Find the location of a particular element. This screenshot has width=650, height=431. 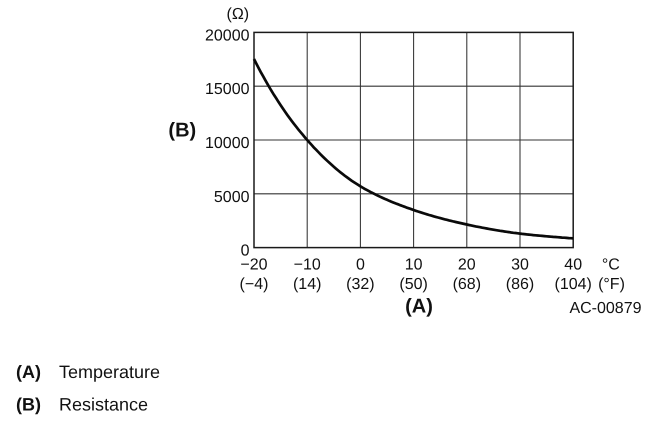

svg-text: Resistance is located at coordinates (103, 405).